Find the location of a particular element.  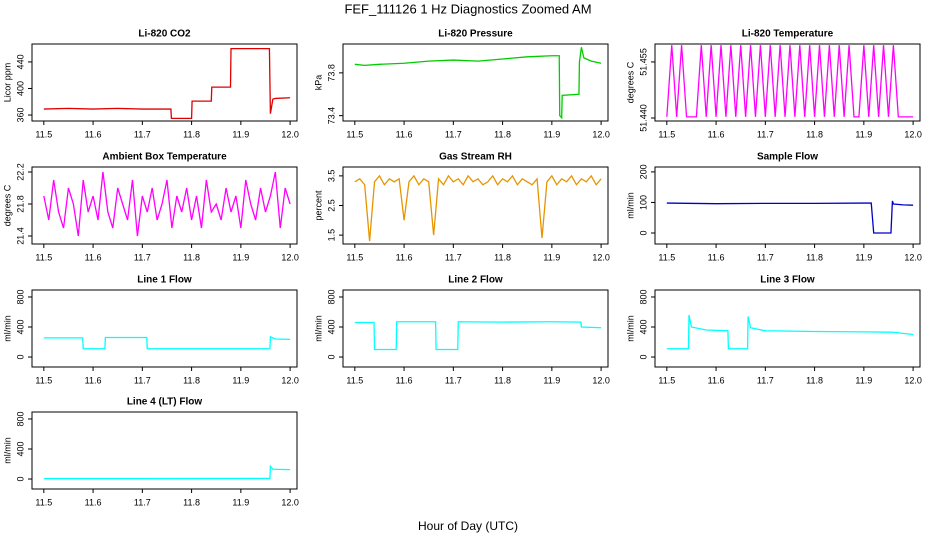

y-tick-label: 1.5 is located at coordinates (331, 235).